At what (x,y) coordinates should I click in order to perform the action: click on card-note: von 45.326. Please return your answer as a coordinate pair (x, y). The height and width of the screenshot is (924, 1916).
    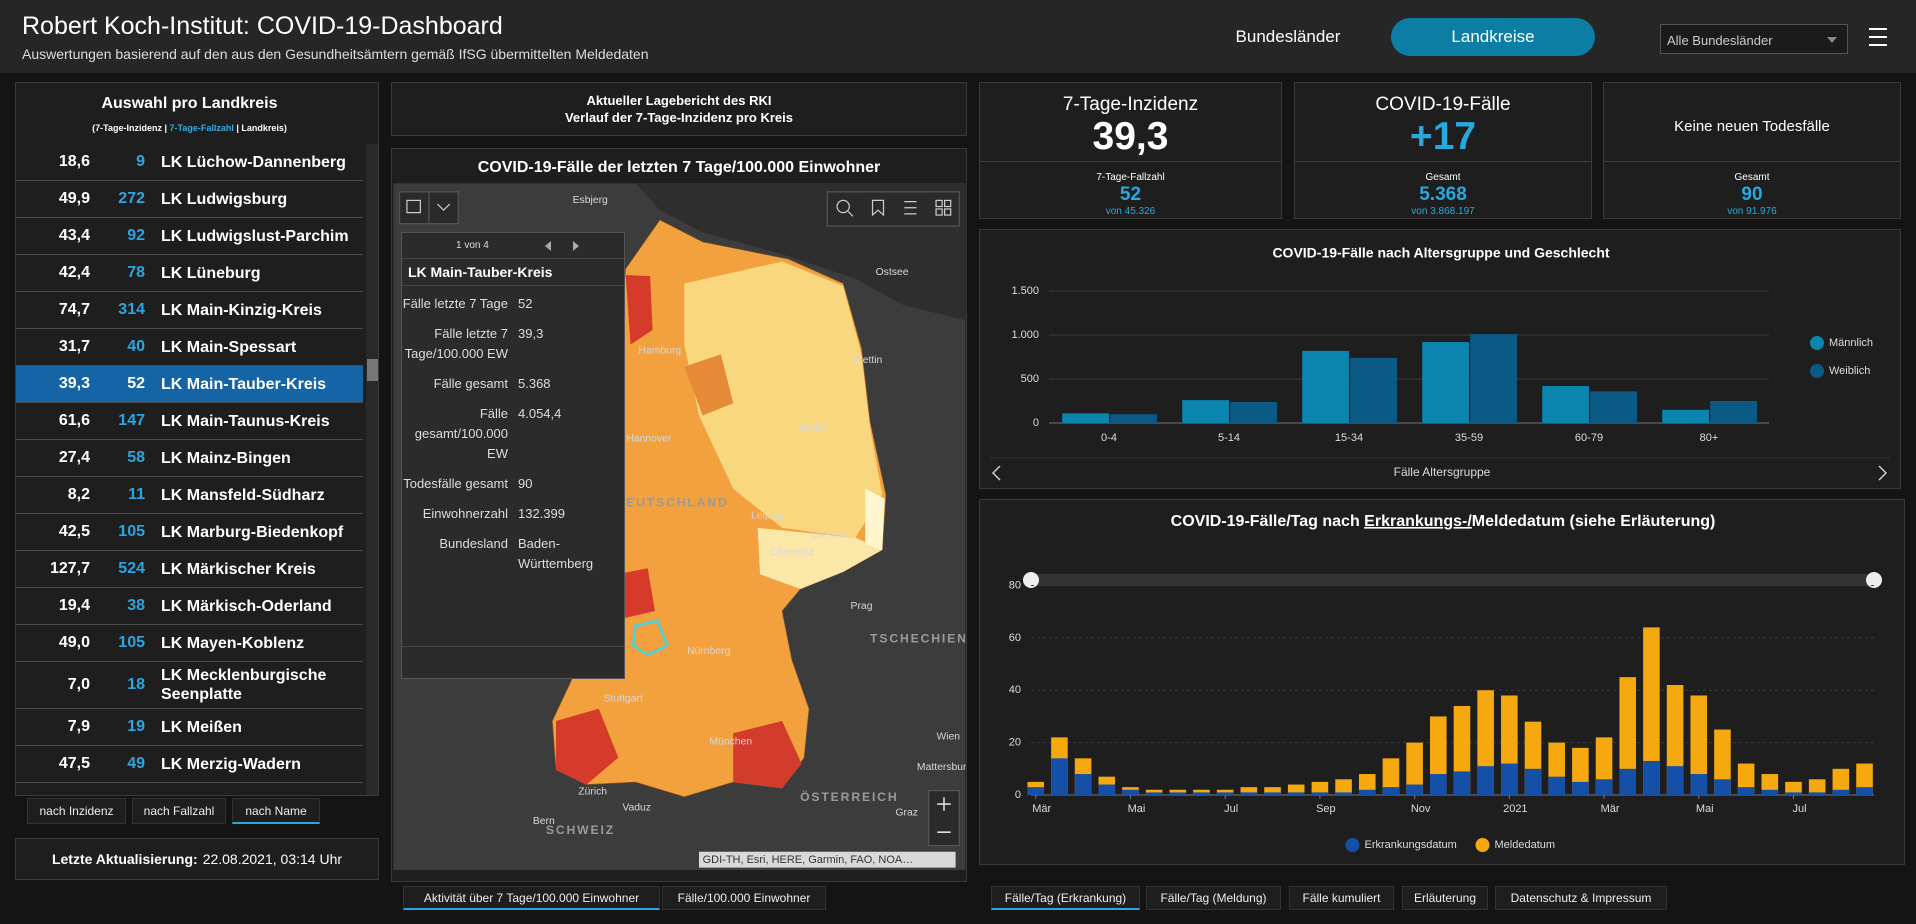
    Looking at the image, I should click on (1130, 211).